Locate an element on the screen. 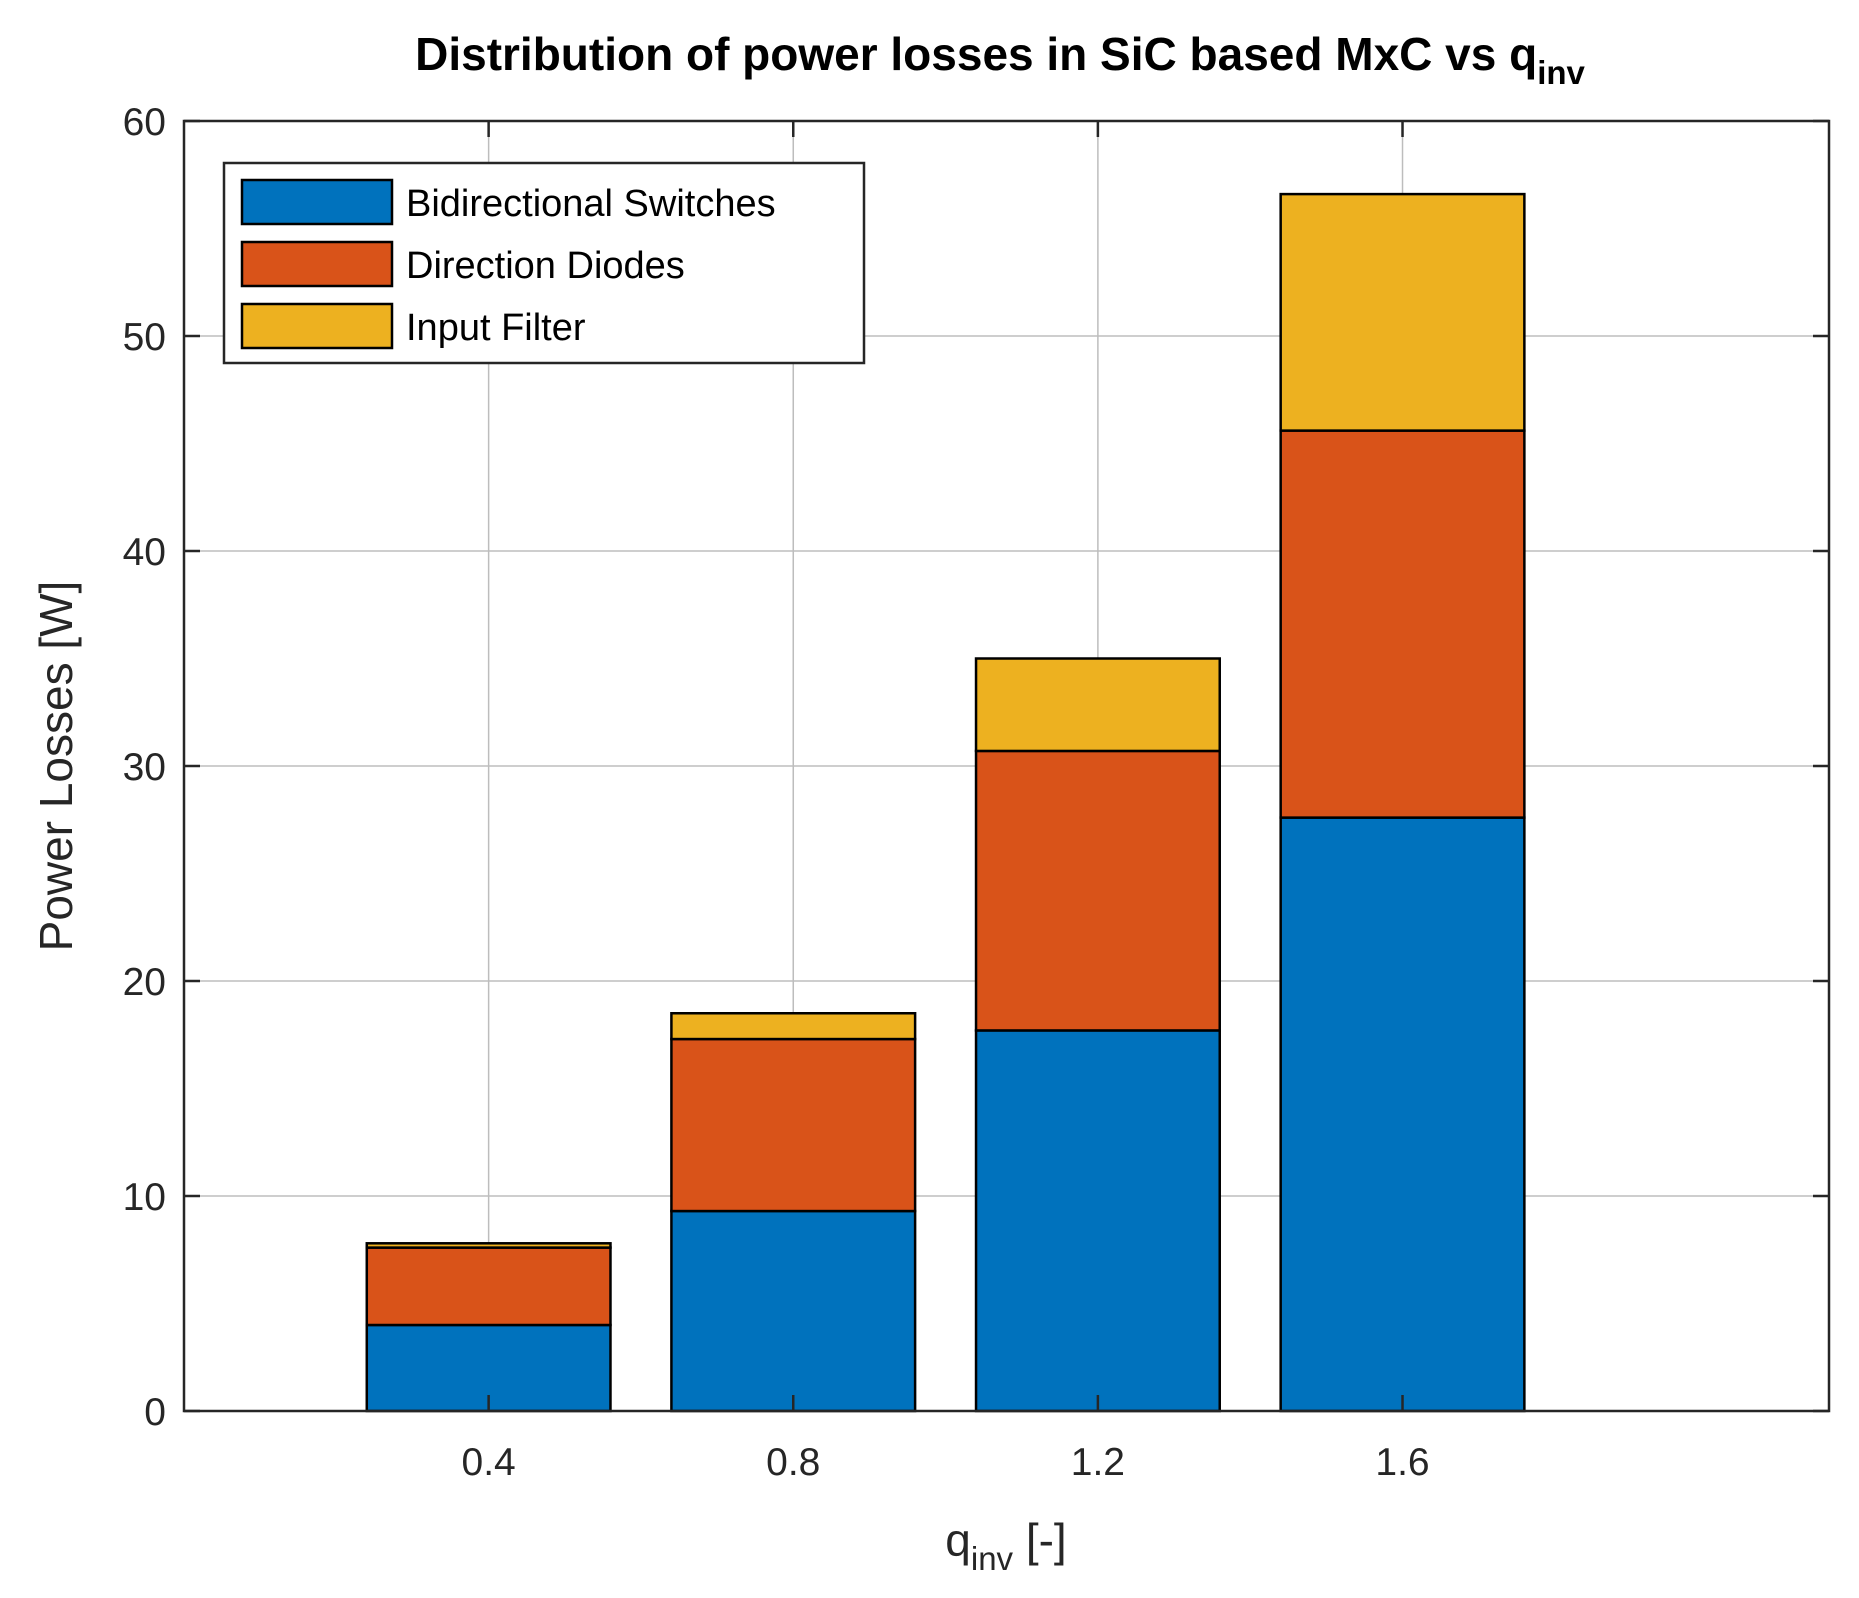 This screenshot has height=1598, width=1859. y-tick-label: 30 is located at coordinates (144, 767).